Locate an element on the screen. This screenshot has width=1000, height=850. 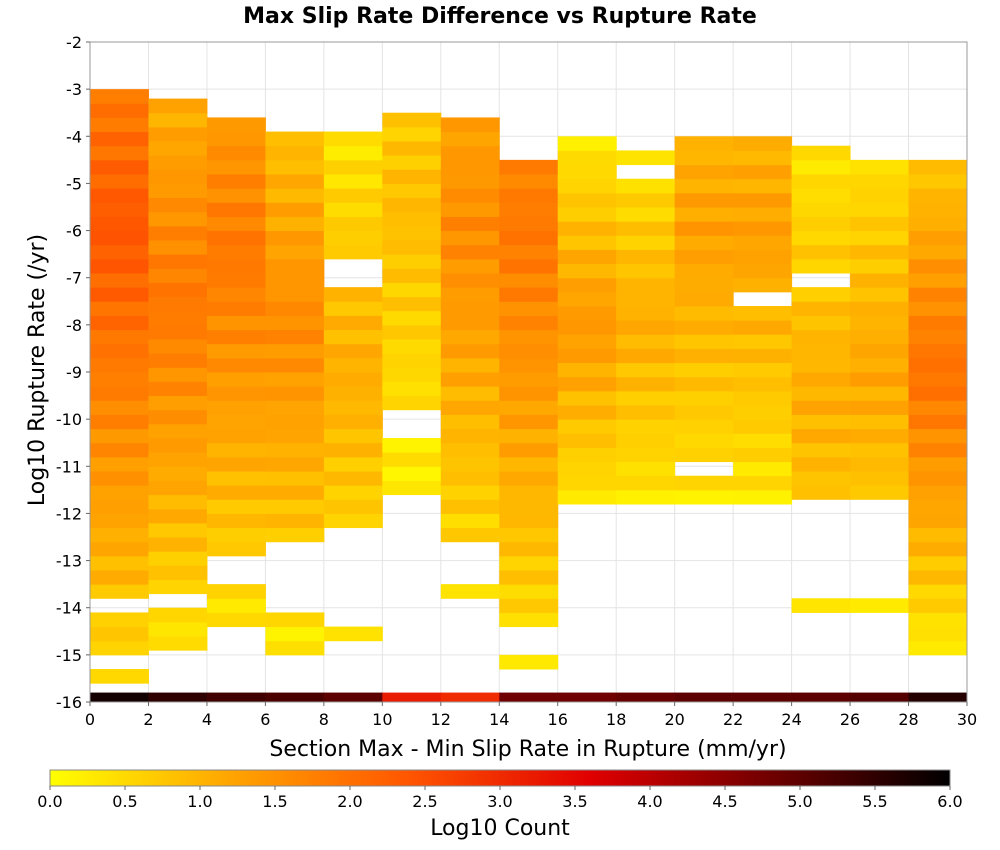
y-tick-label: -11 is located at coordinates (69, 466).